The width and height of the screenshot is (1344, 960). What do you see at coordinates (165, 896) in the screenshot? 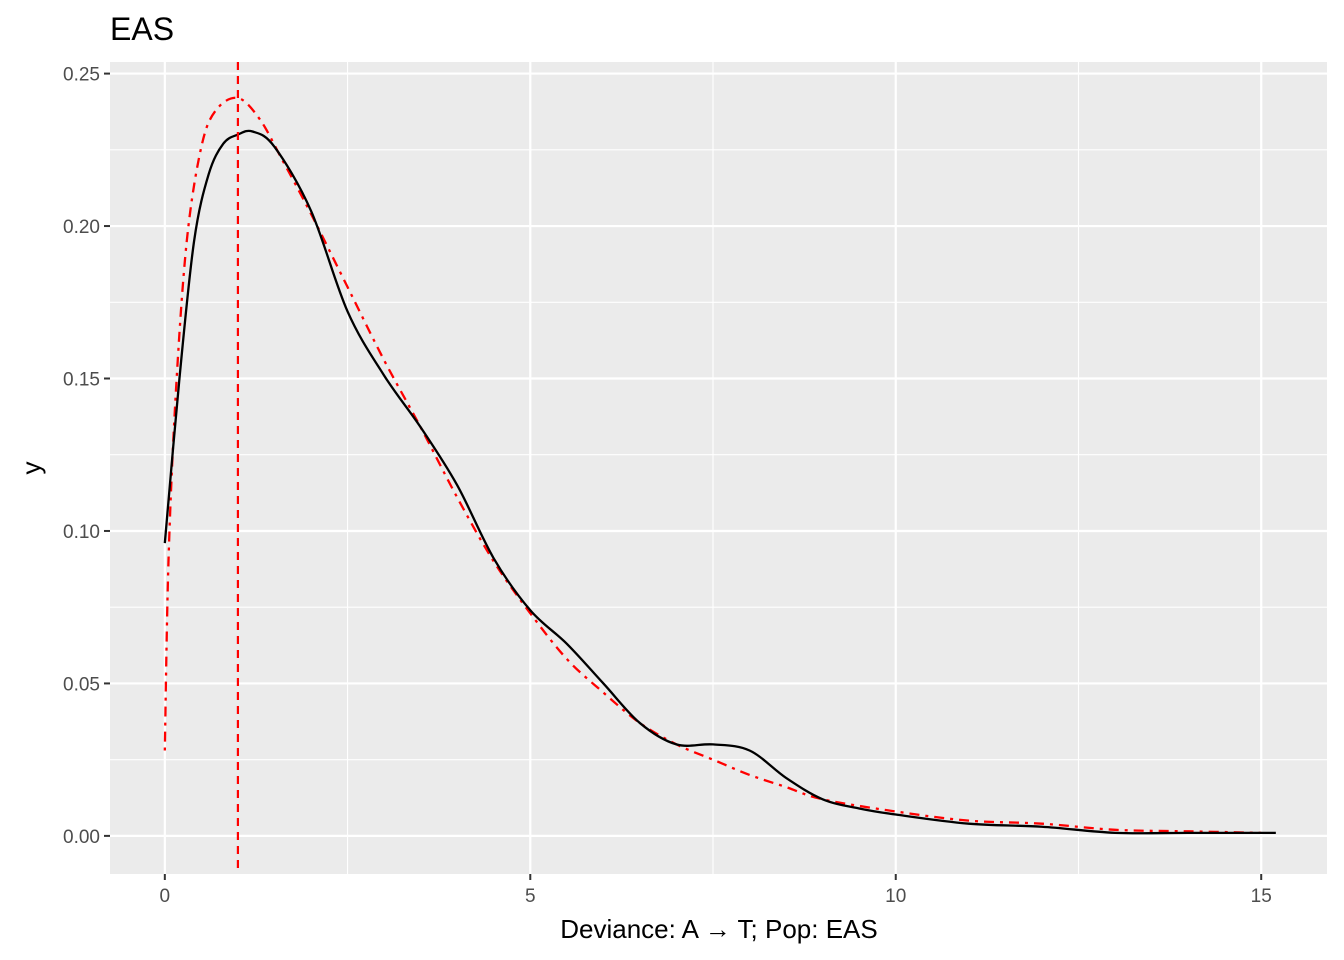
I see `x-tick-label: 0` at bounding box center [165, 896].